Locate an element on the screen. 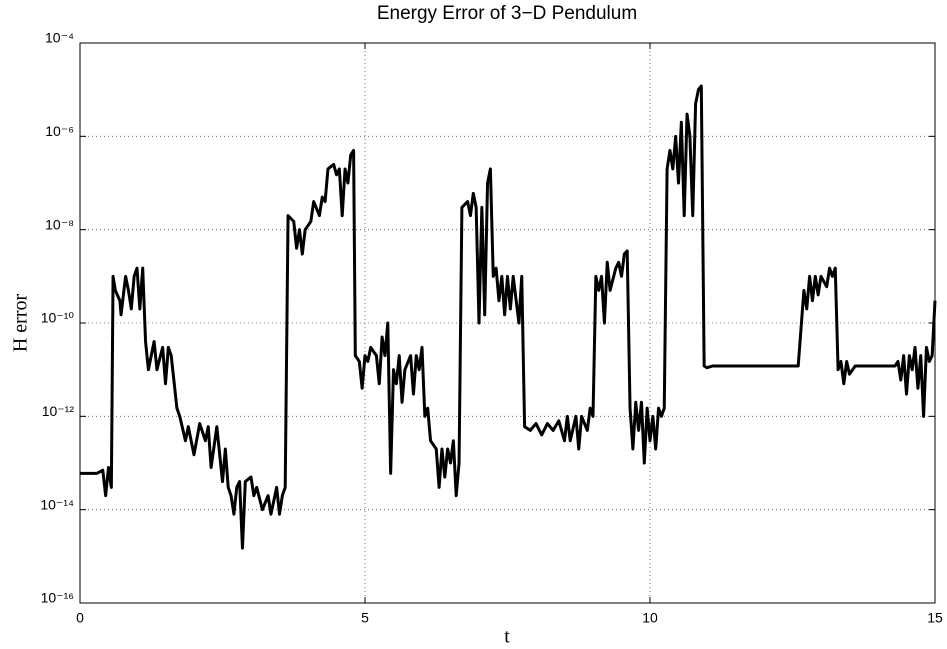  y-tick-label: 10⁻¹⁴ is located at coordinates (57, 504).